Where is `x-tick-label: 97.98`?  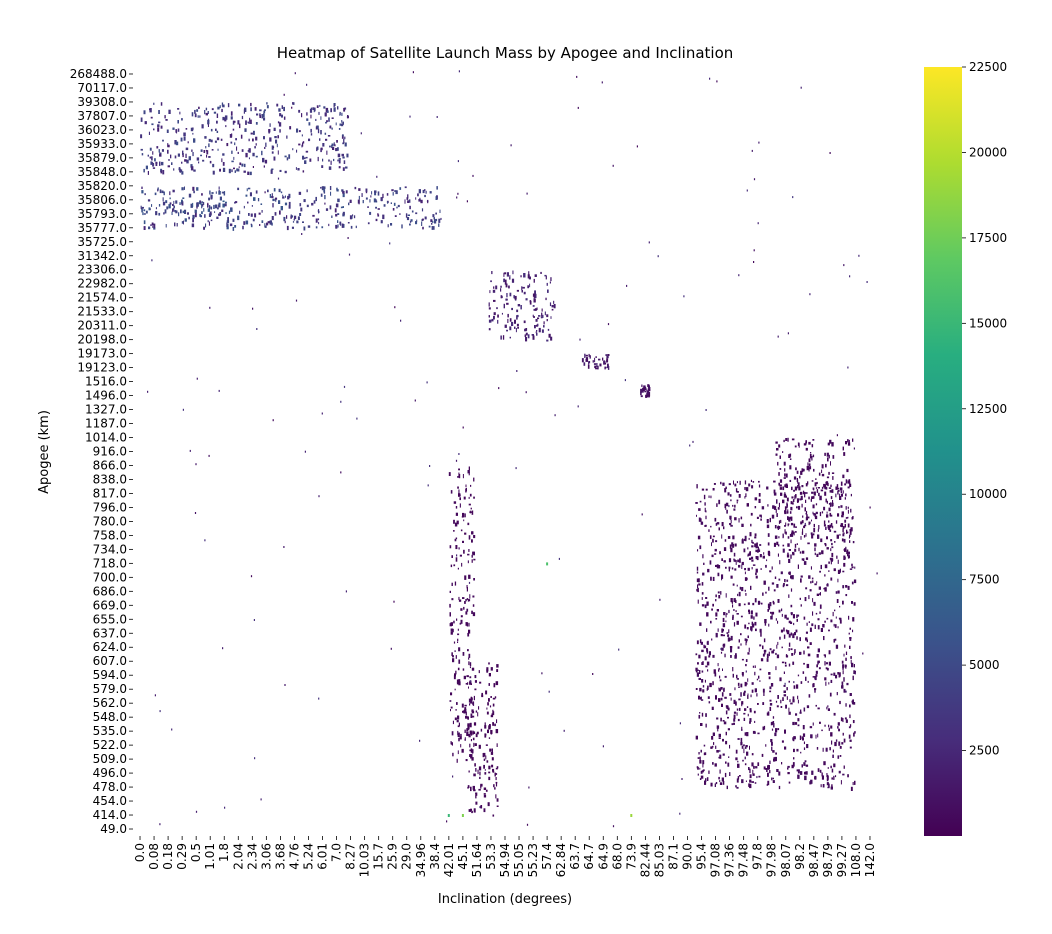
x-tick-label: 97.98 is located at coordinates (772, 860).